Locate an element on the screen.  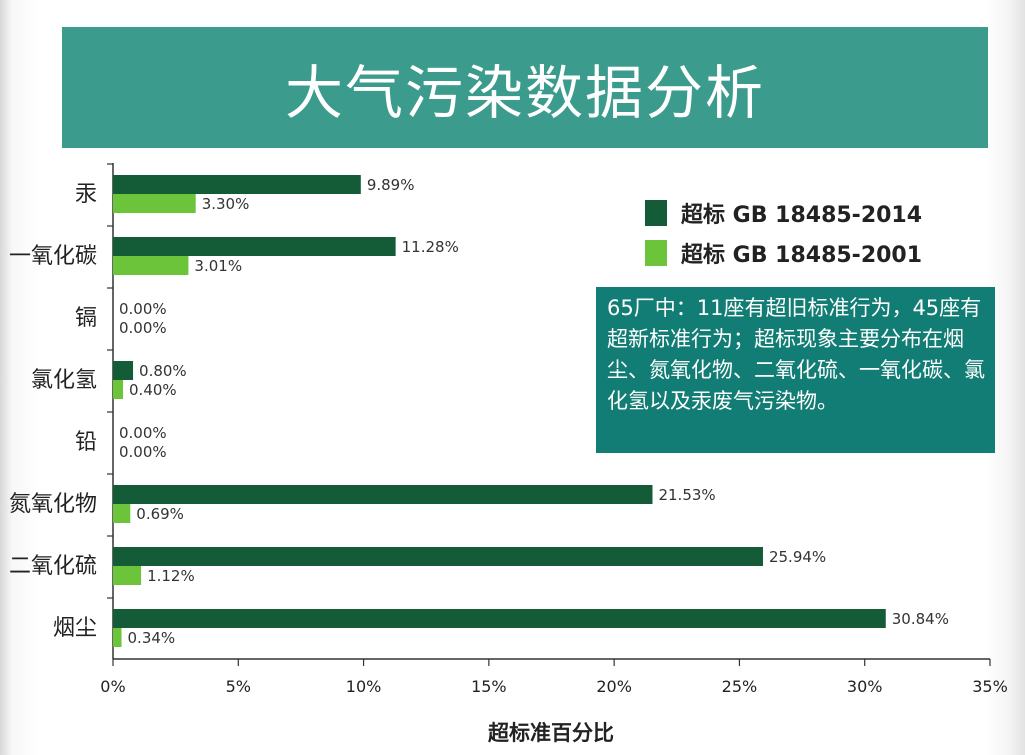
category-label: 汞 is located at coordinates (86, 194).